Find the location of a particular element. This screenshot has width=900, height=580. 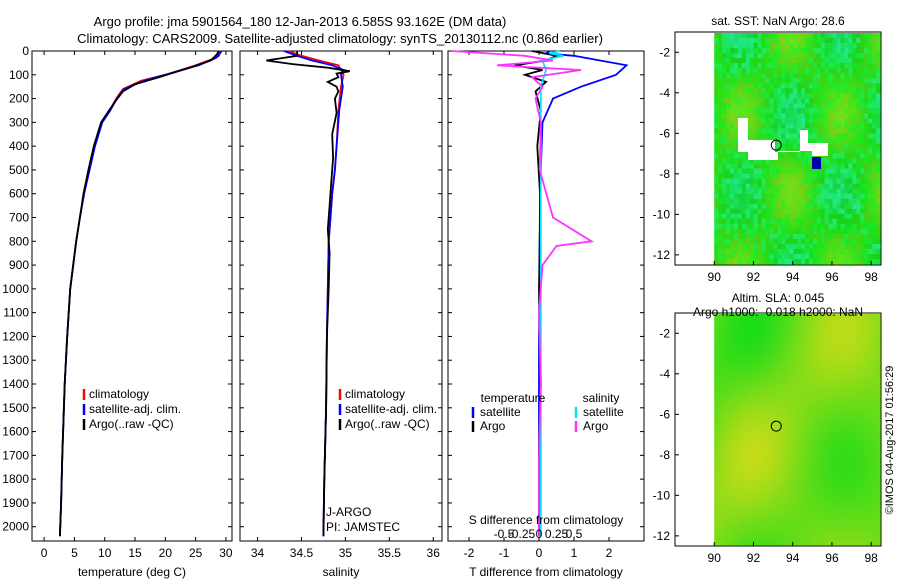

y-tick-label: 600 is located at coordinates (19, 194).